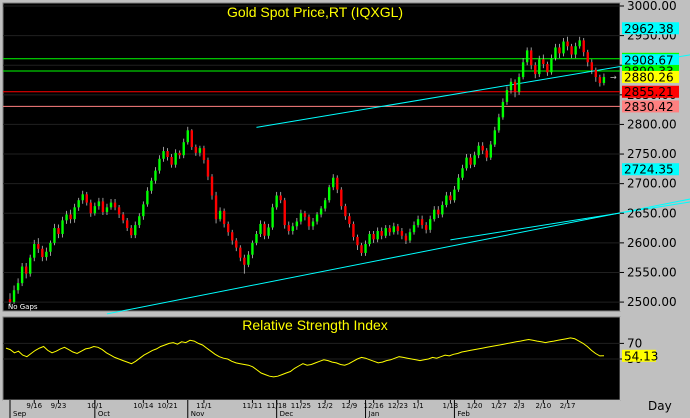 This screenshot has width=690, height=418. What do you see at coordinates (613, 77) in the screenshot?
I see `last-marker-arrow: →` at bounding box center [613, 77].